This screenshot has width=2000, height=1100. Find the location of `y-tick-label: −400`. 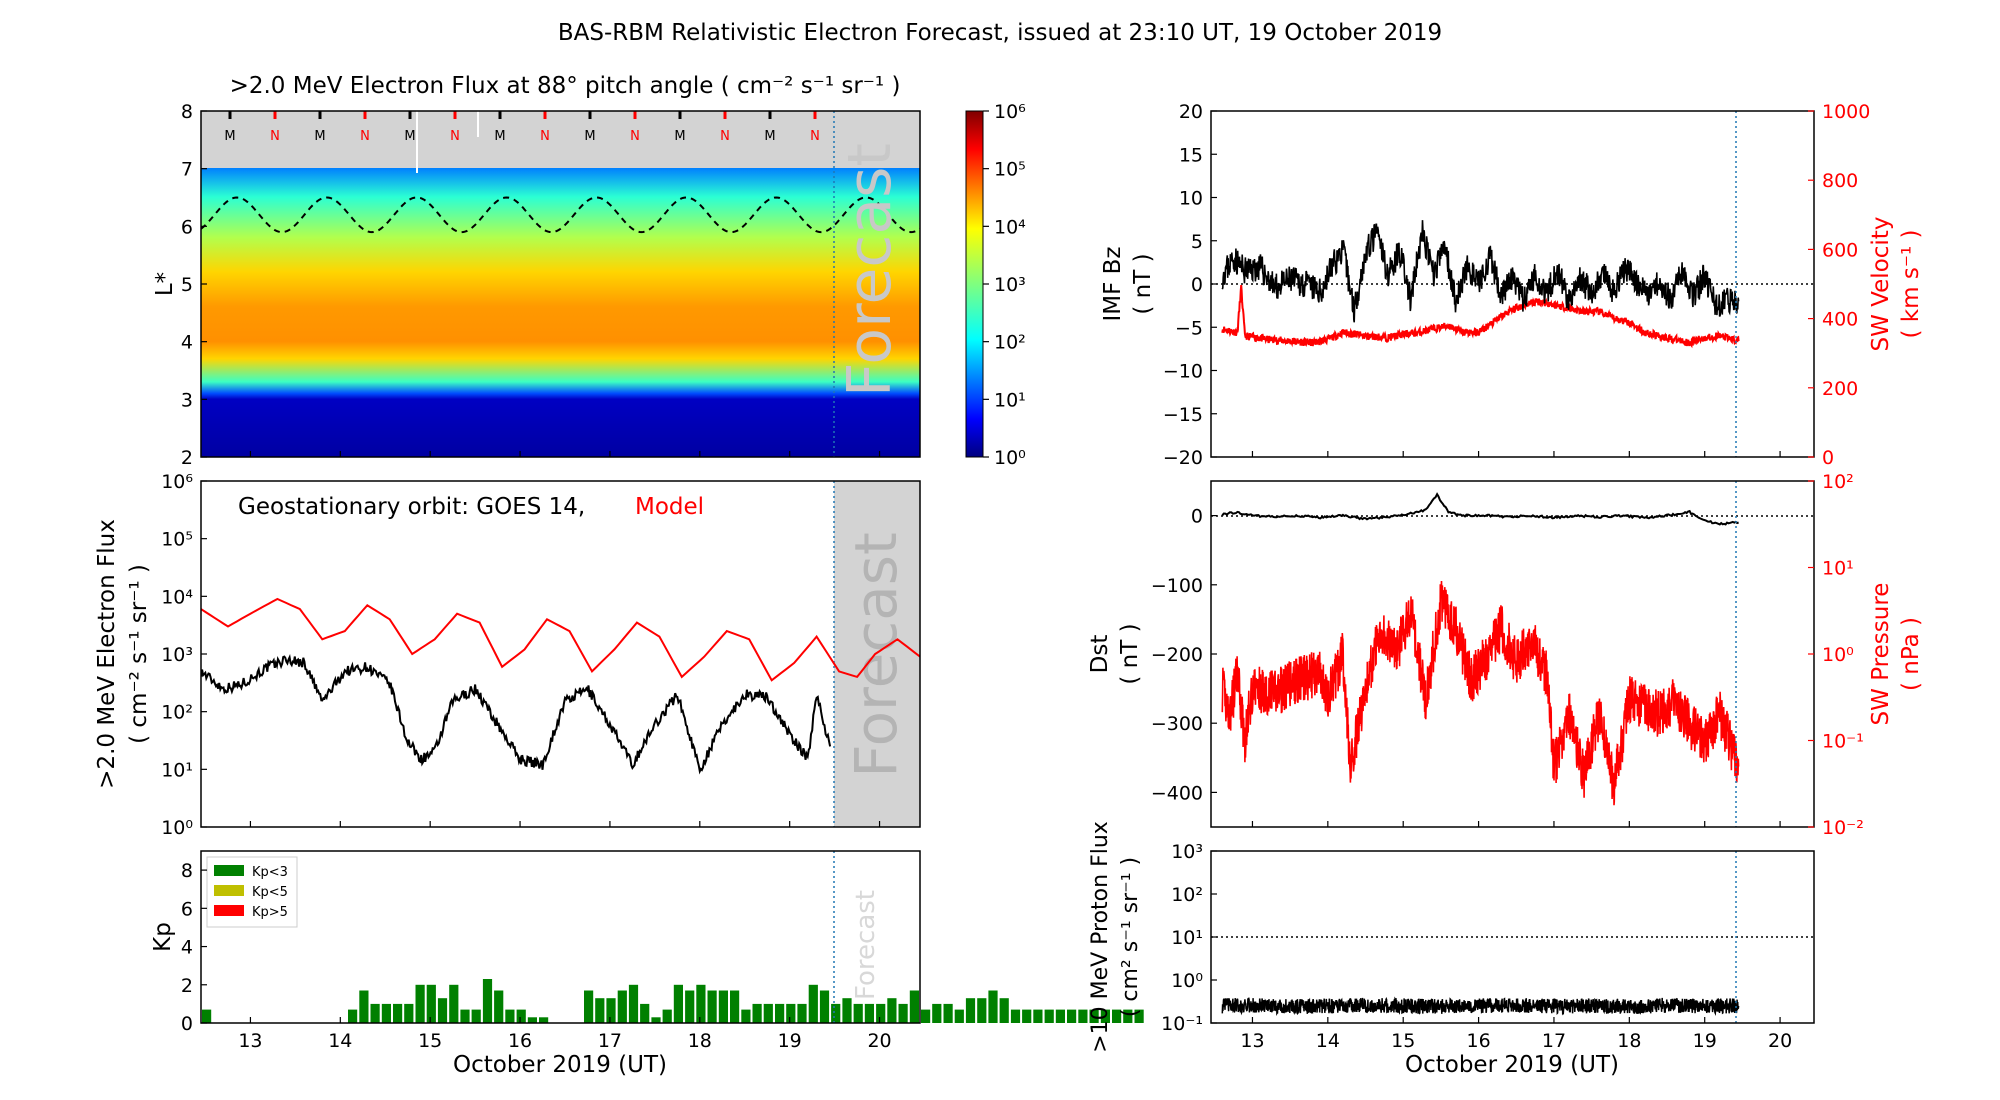

y-tick-label: −400 is located at coordinates (1177, 793).